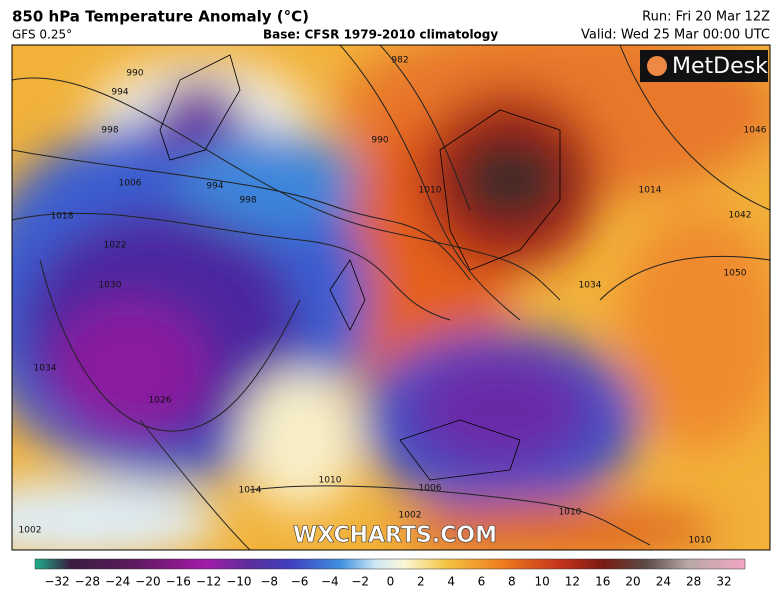  I want to click on isobar-label: 1022, so click(115, 246).